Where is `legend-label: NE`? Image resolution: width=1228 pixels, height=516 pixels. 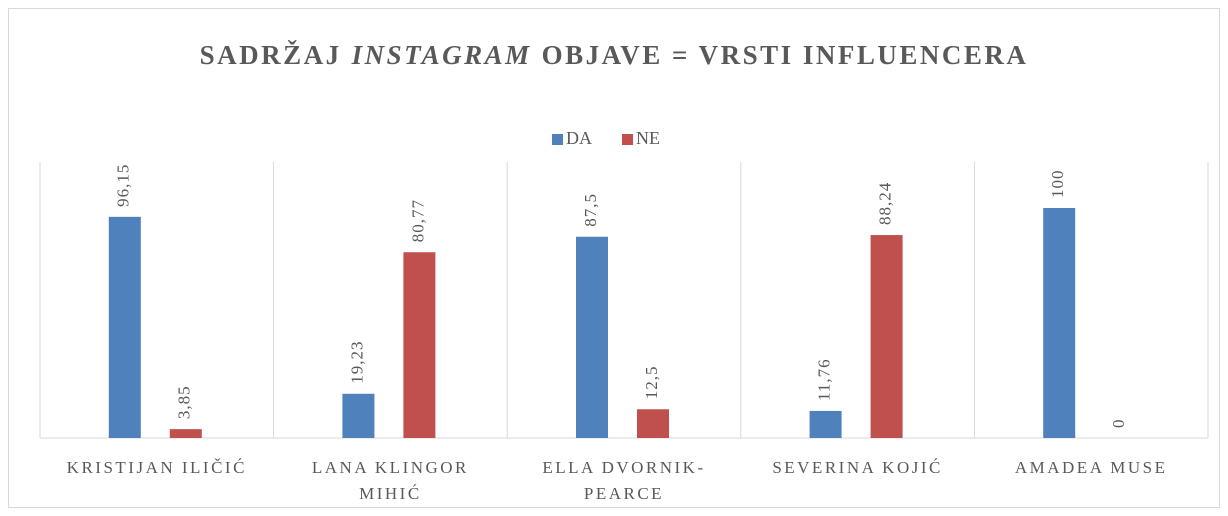 legend-label: NE is located at coordinates (648, 138).